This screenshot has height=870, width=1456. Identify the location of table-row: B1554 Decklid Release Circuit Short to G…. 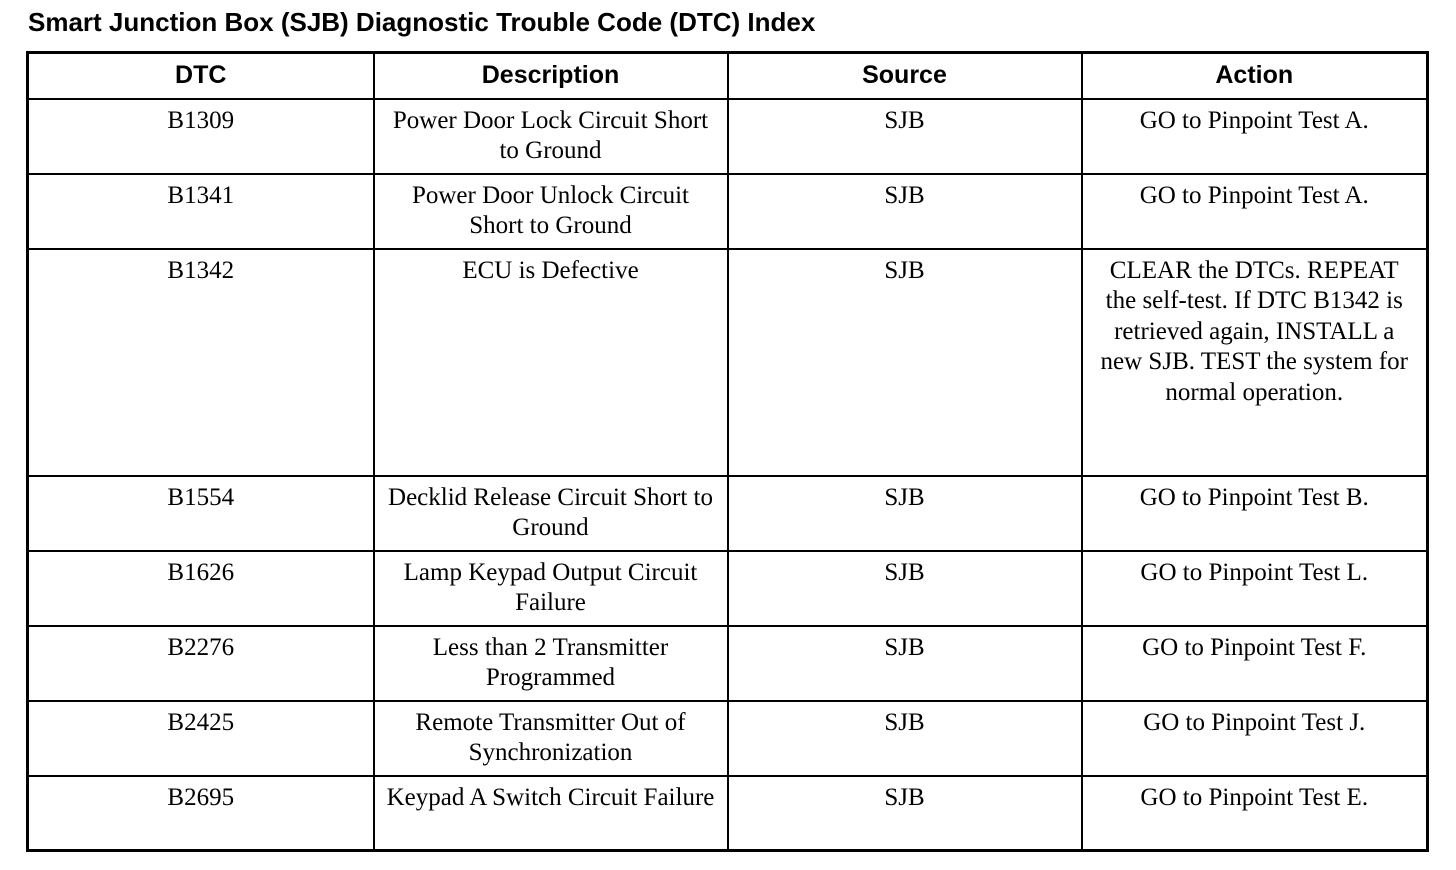
(727, 513).